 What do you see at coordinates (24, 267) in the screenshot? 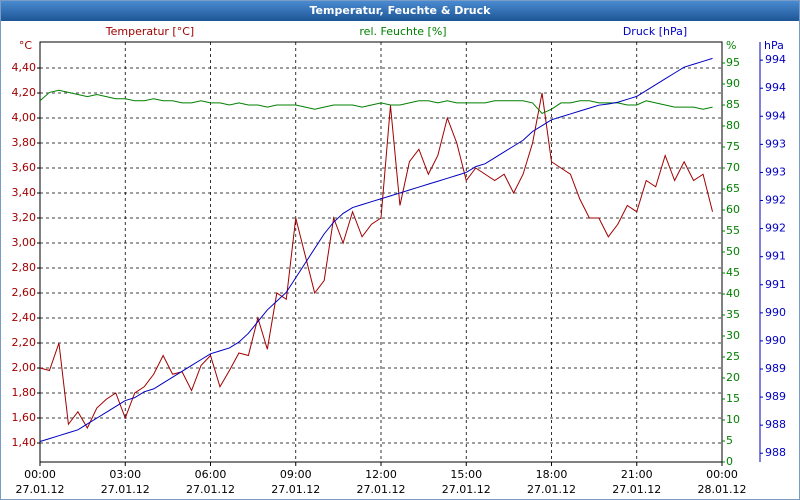
I see `y-tick-label: 2,80` at bounding box center [24, 267].